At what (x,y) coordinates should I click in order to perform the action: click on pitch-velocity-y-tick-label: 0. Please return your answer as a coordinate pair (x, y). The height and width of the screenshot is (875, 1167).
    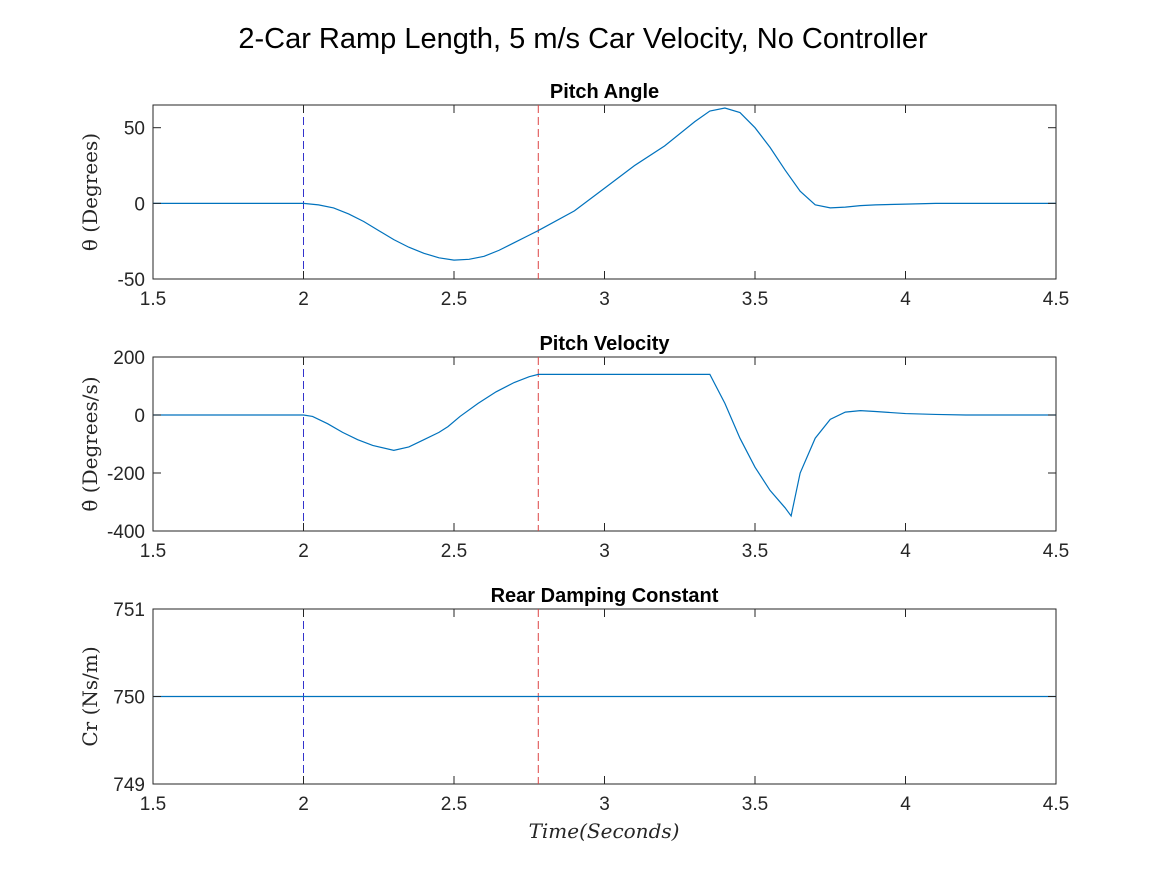
    Looking at the image, I should click on (139, 416).